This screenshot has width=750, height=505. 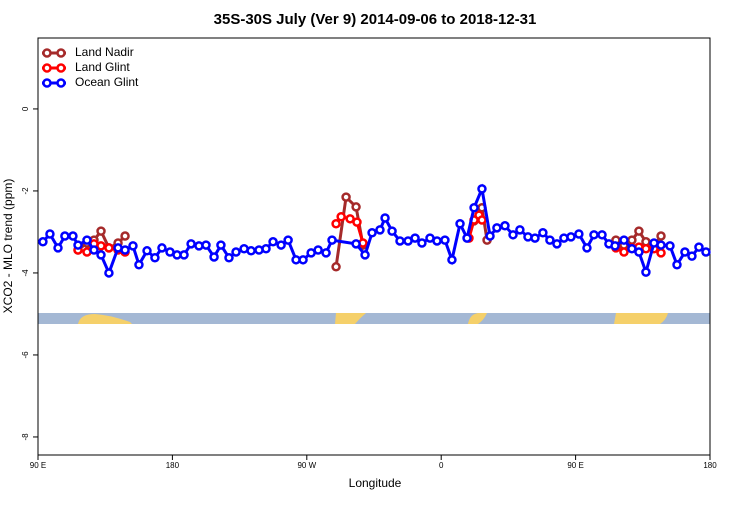 I want to click on legend-label: Land Nadir, so click(x=104, y=52).